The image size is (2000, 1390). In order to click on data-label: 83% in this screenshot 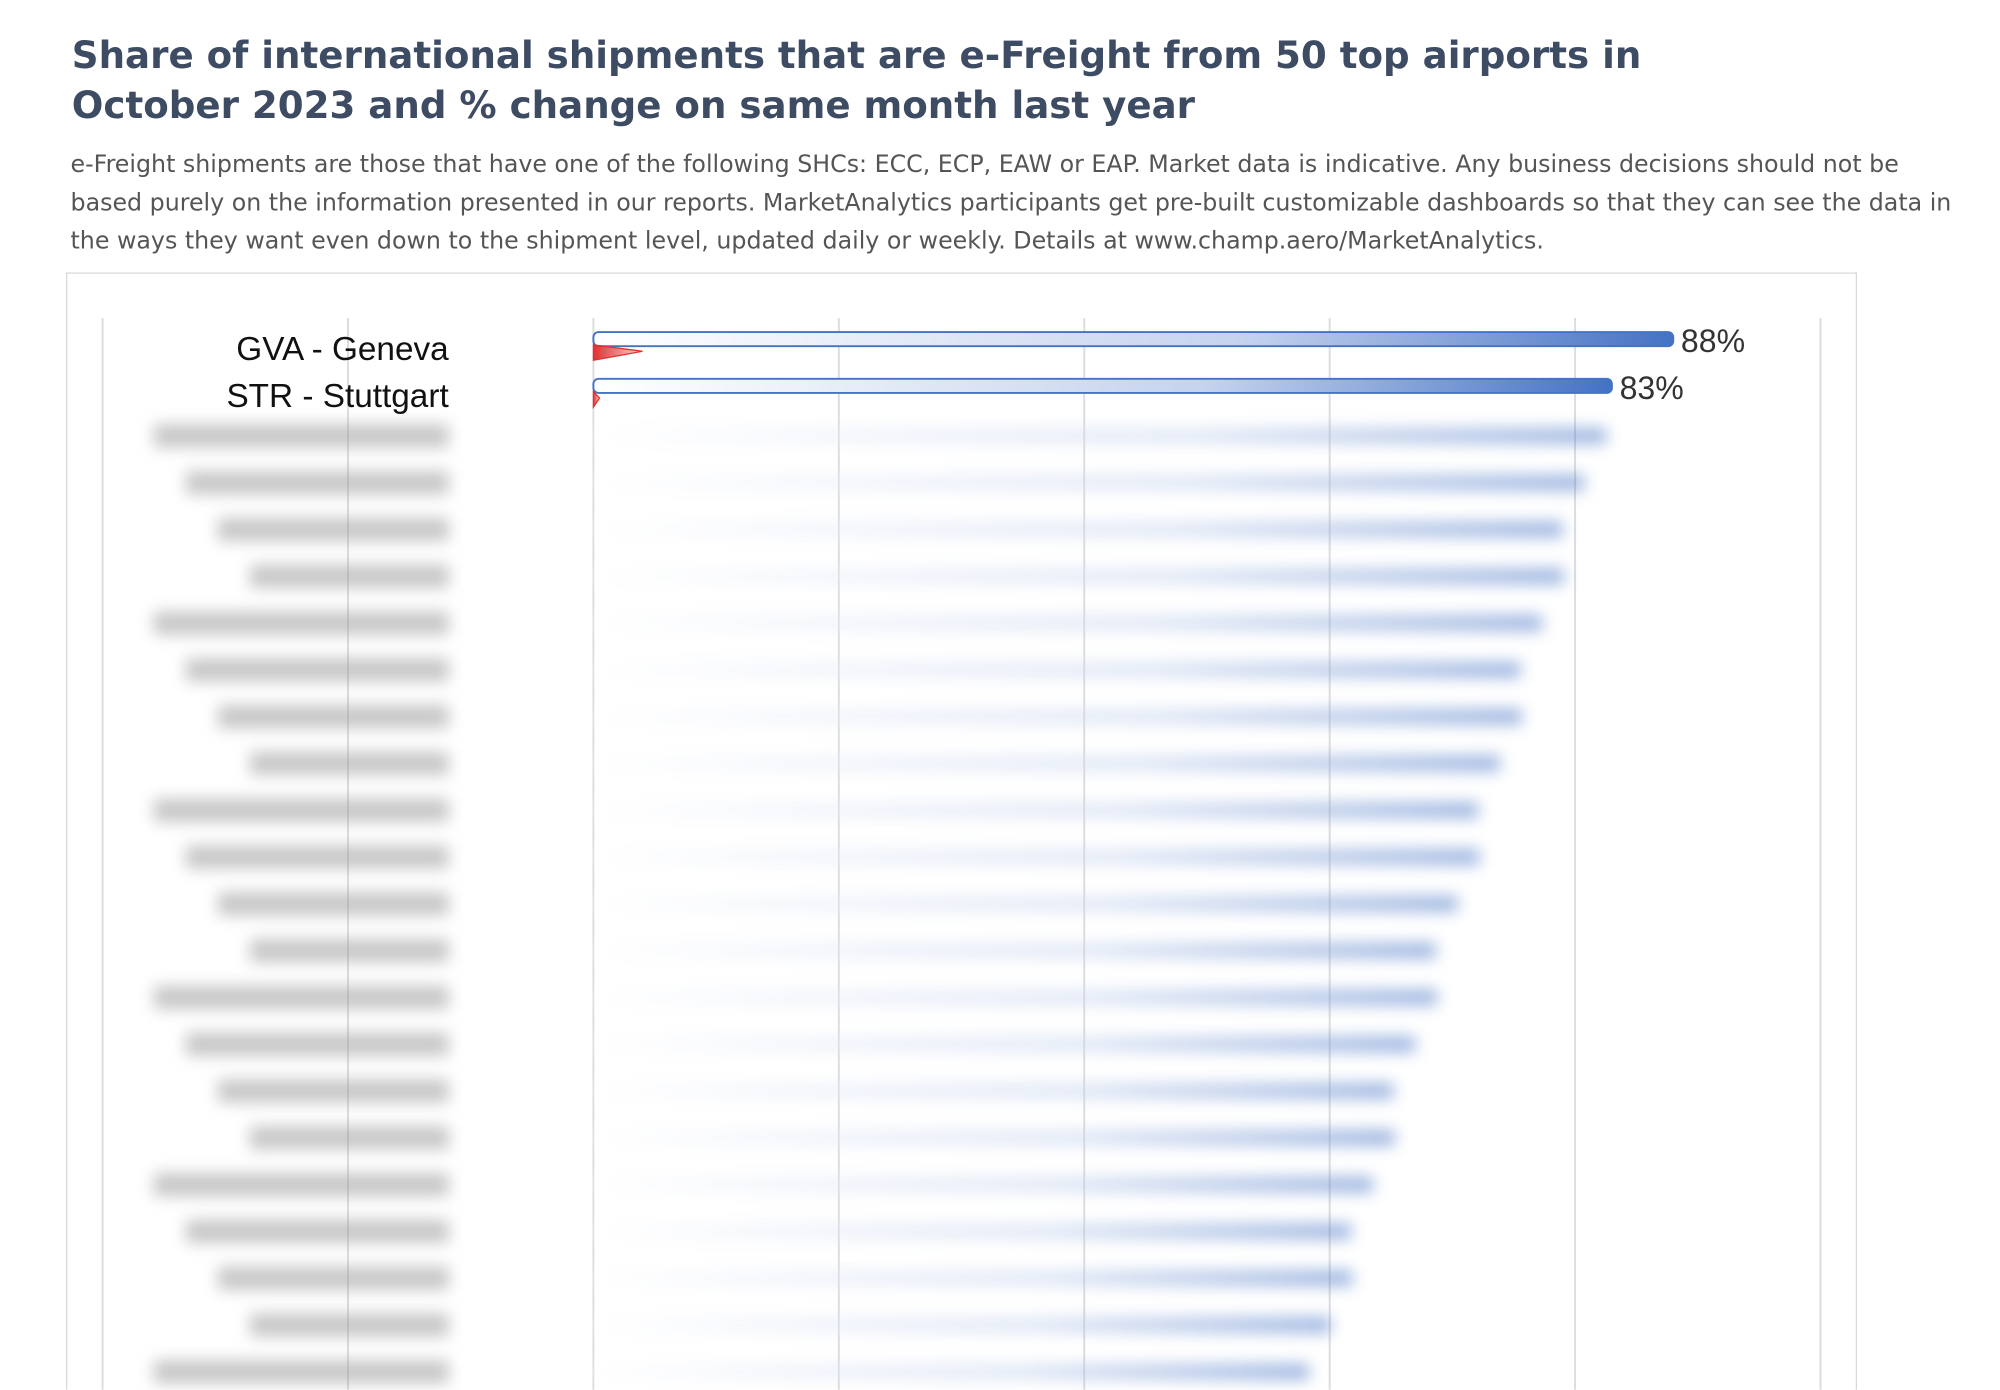, I will do `click(1652, 388)`.